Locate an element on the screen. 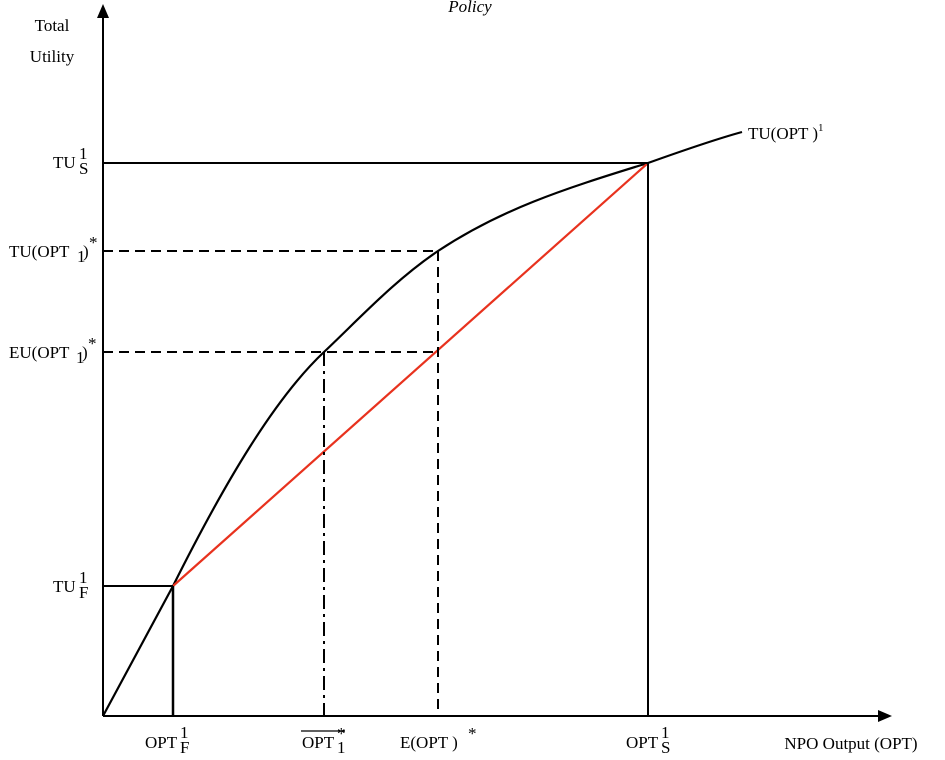 This screenshot has width=945, height=760. x-label-e-opt: E(OPT ) * is located at coordinates (438, 738).